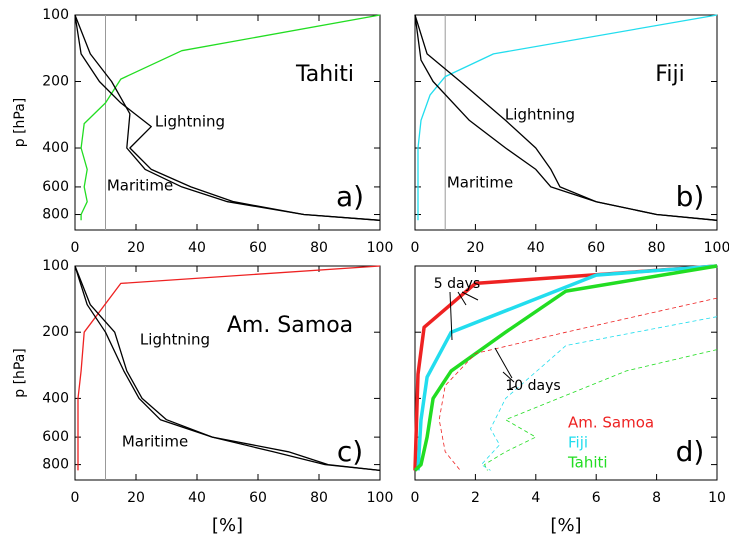 The width and height of the screenshot is (729, 544). Describe the element at coordinates (475, 498) in the screenshot. I see `x-tick-label: 2` at that location.